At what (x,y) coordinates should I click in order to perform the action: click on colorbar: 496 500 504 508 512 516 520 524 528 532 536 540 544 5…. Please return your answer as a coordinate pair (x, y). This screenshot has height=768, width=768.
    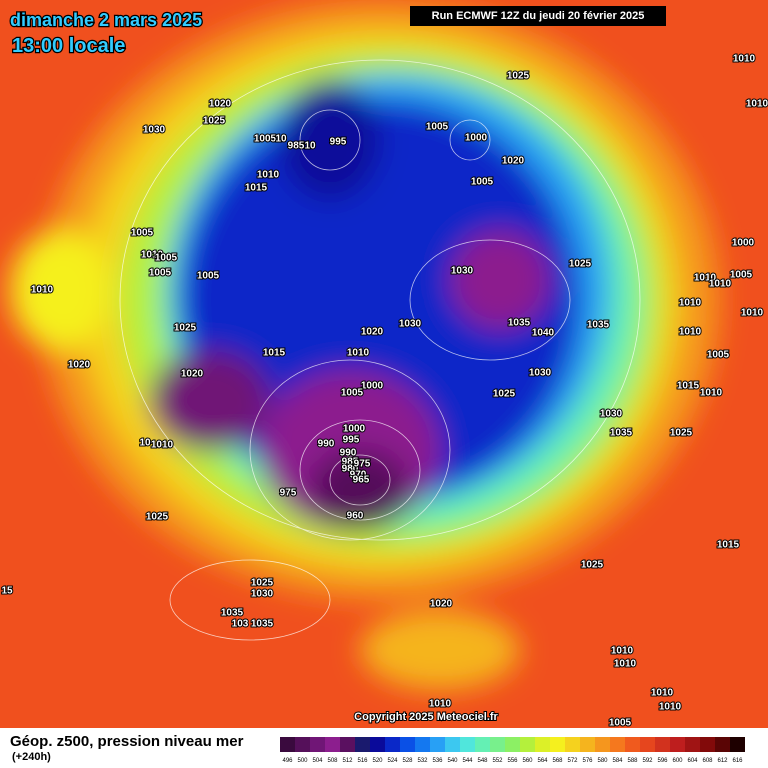
    Looking at the image, I should click on (512, 750).